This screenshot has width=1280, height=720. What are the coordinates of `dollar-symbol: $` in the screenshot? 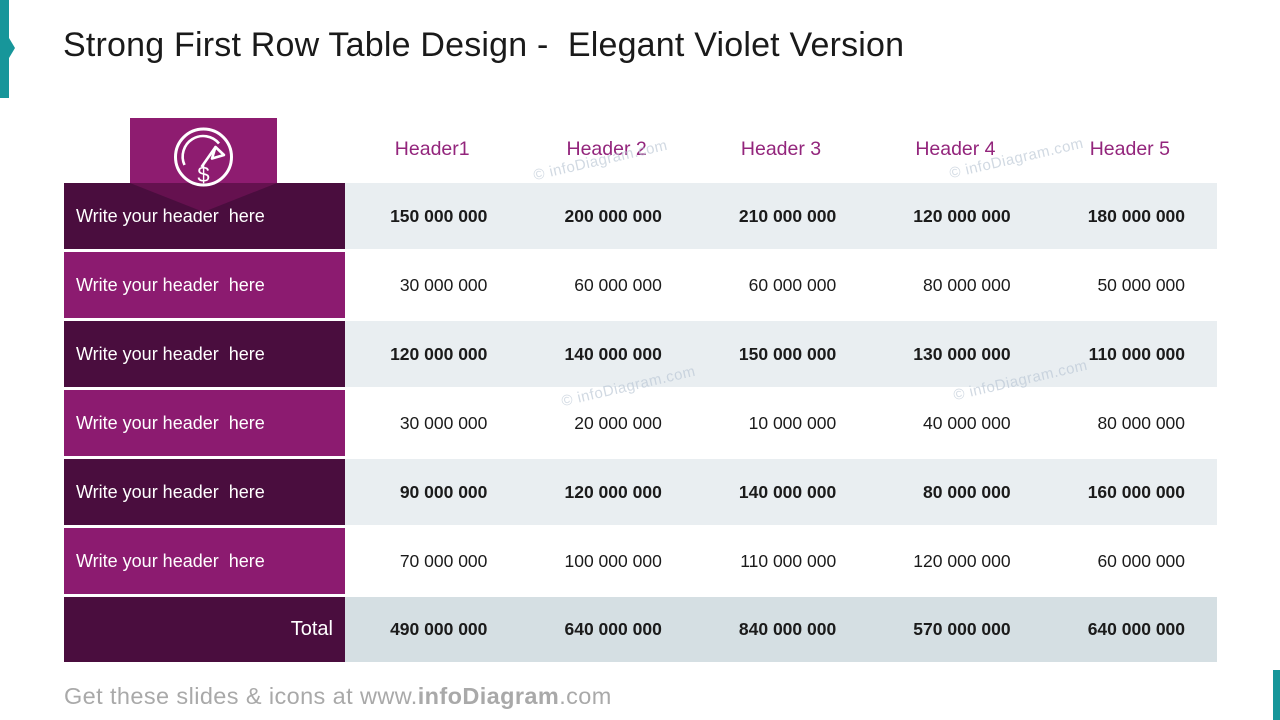 It's located at (203, 174).